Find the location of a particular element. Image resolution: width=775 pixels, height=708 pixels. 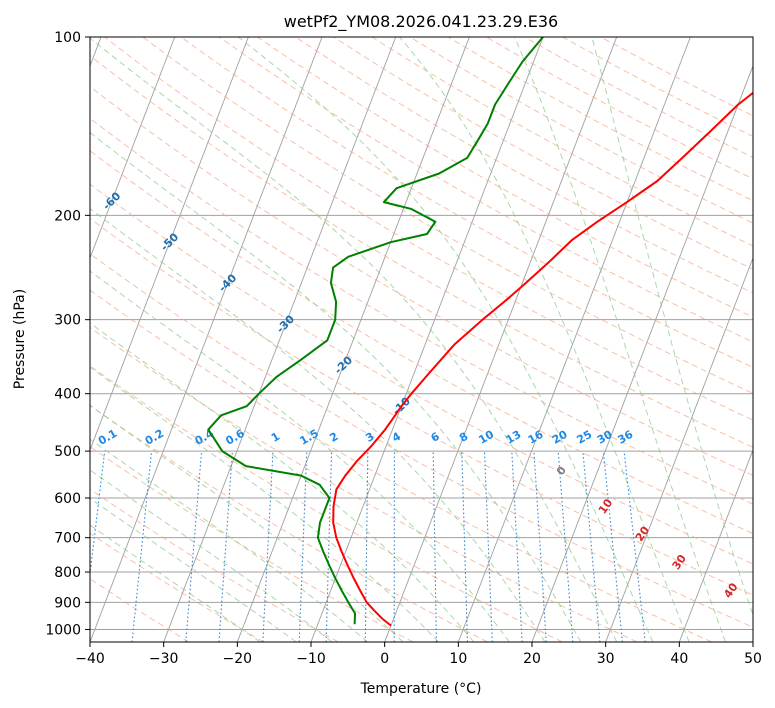

adiabat-label: 0.6 is located at coordinates (235, 437).